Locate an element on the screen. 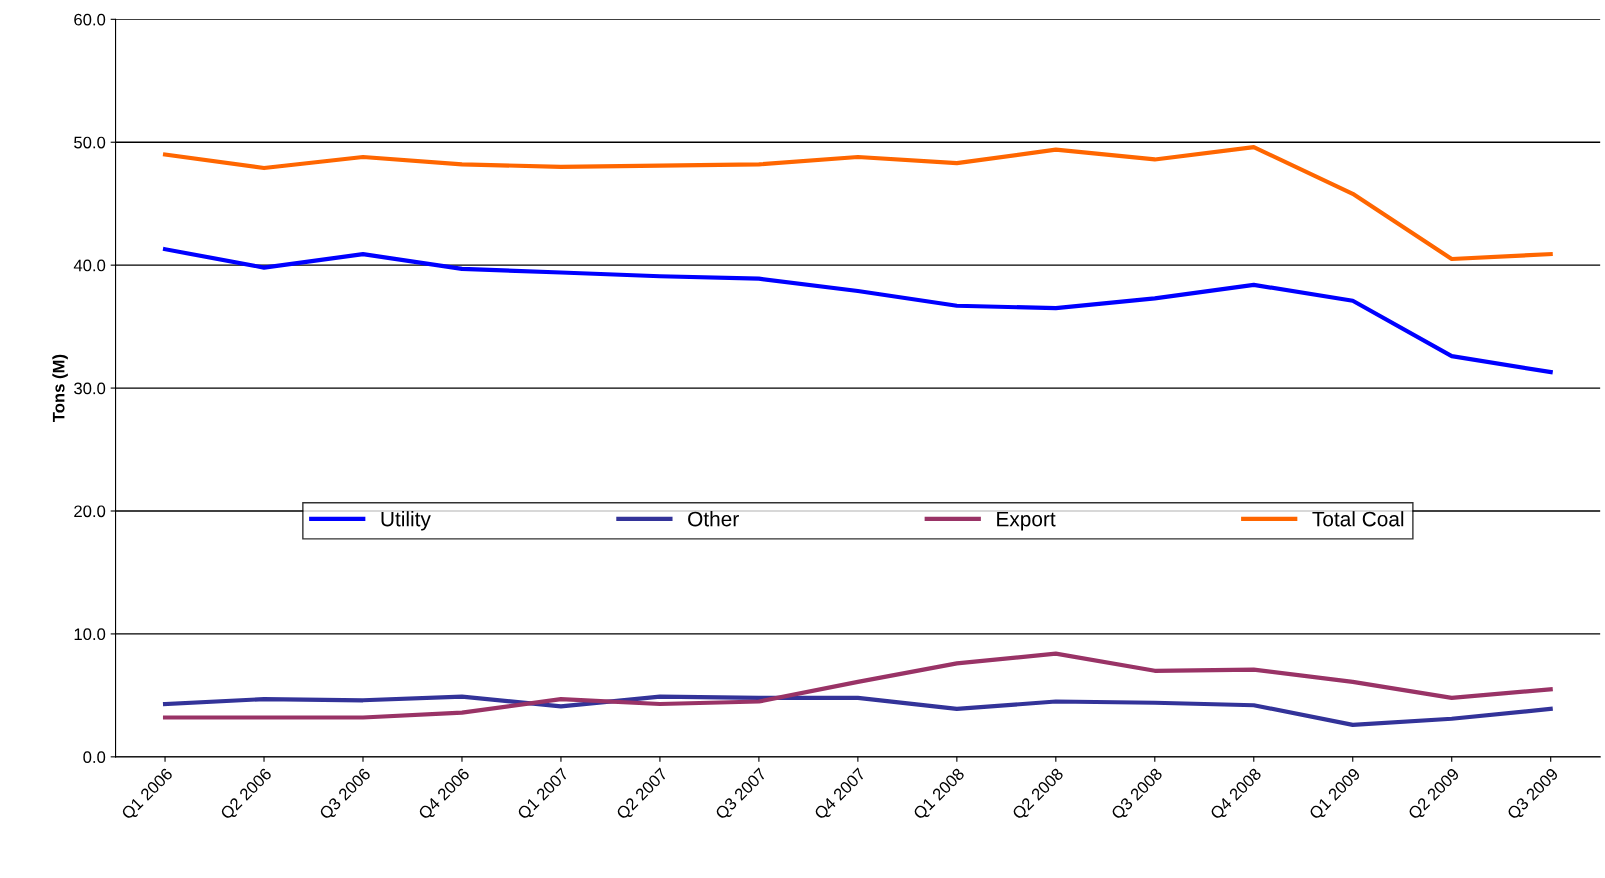 The width and height of the screenshot is (1605, 878). legend-label: Export is located at coordinates (1026, 521).